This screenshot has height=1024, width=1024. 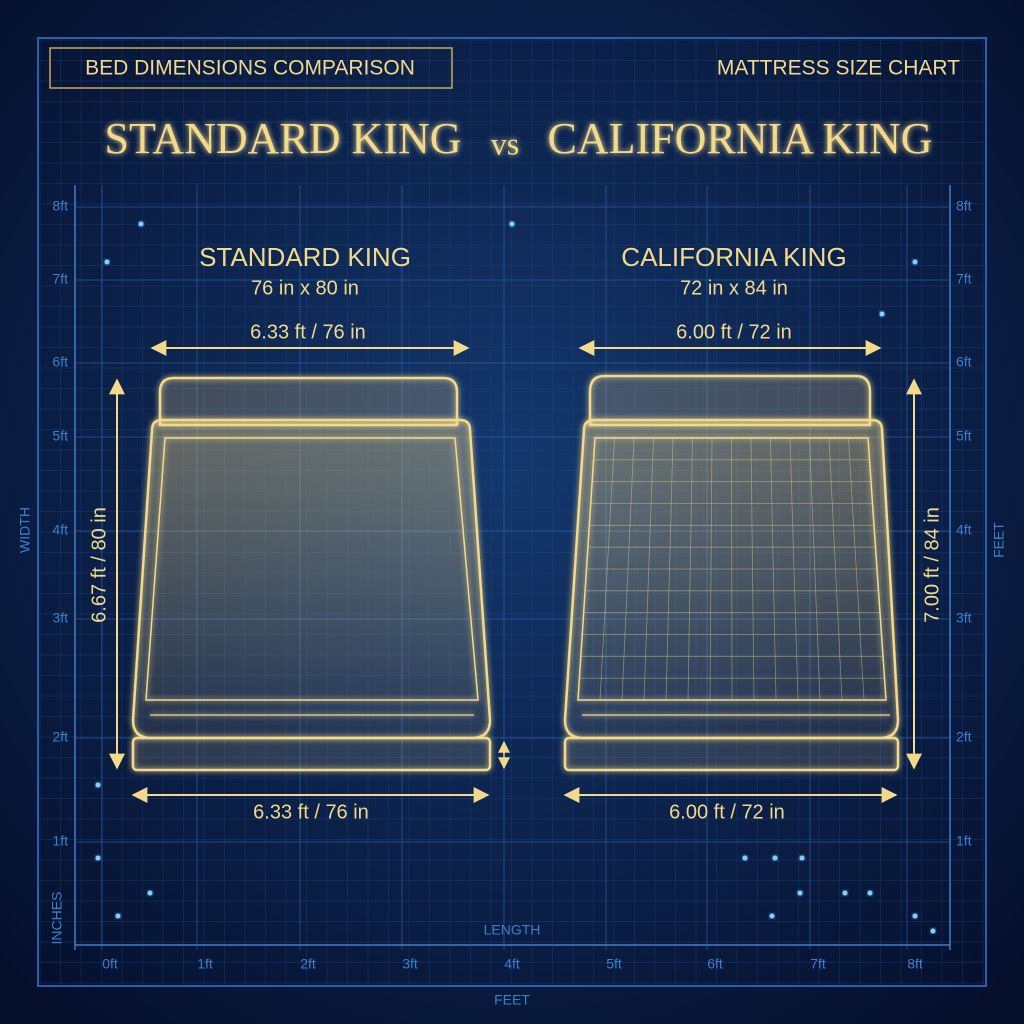 I want to click on left-axis-label: WIDTH, so click(x=25, y=530).